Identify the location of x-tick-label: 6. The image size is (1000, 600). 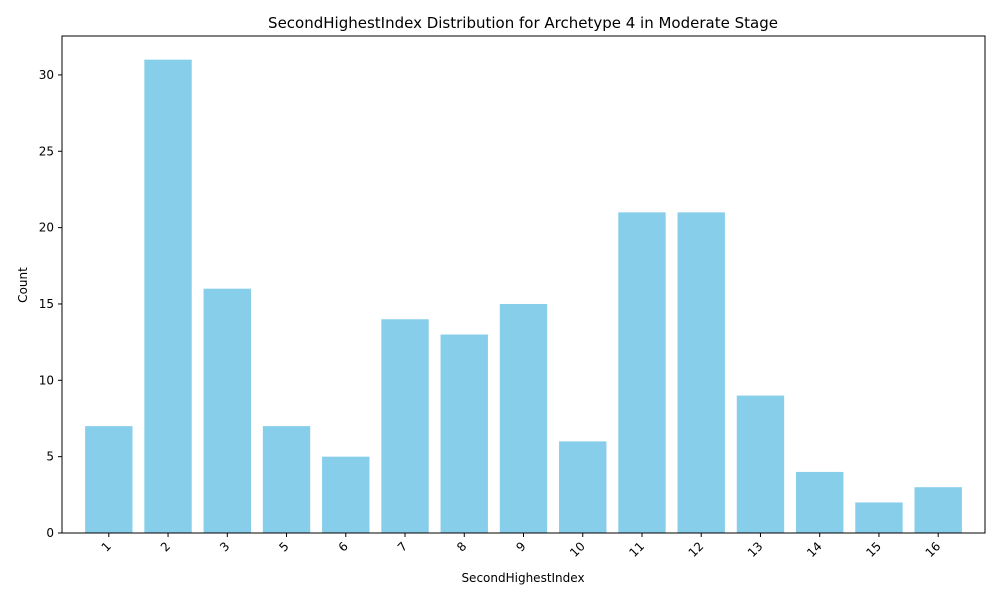
(343, 546).